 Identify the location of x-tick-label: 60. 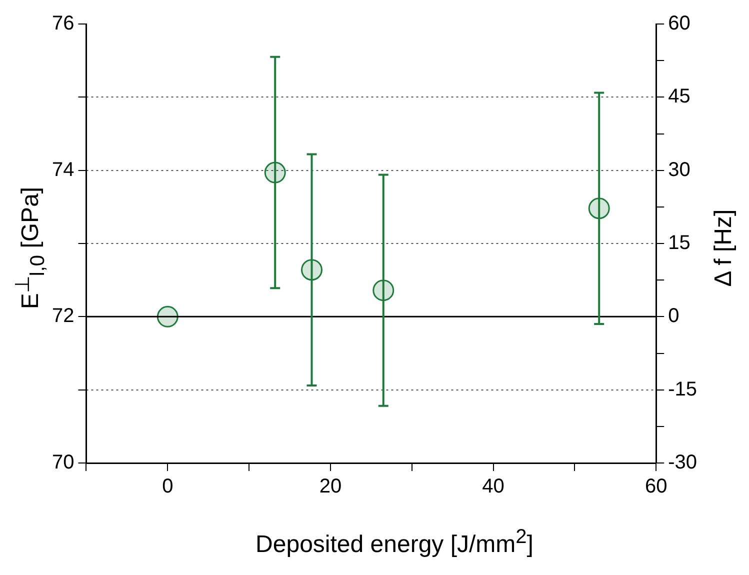
(656, 487).